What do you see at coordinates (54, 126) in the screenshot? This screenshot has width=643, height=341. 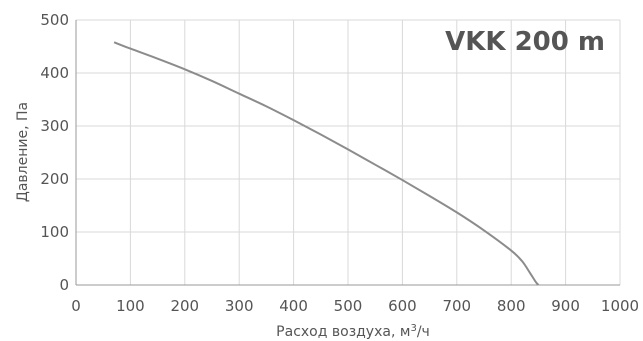 I see `y-tick-label: 300` at bounding box center [54, 126].